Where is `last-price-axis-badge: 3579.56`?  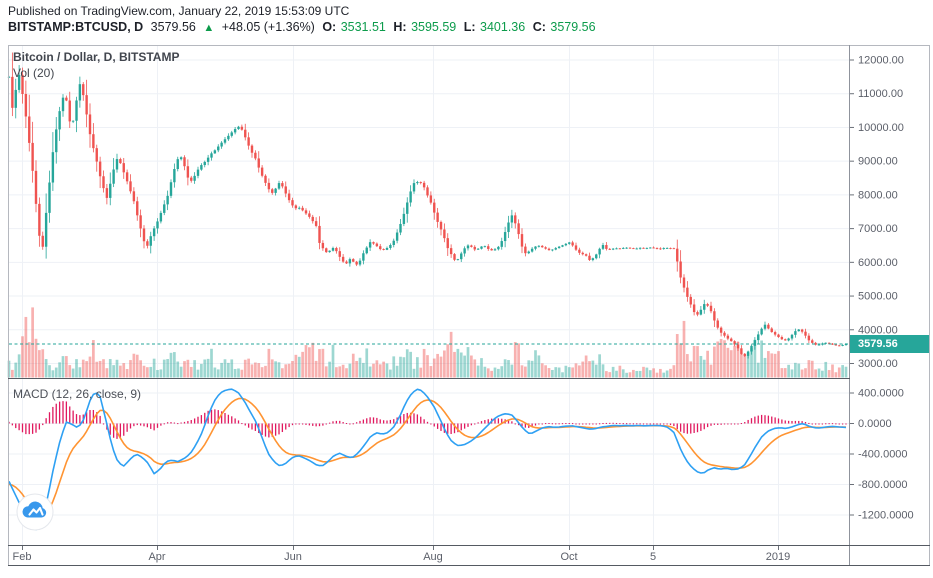
last-price-axis-badge: 3579.56 is located at coordinates (889, 344).